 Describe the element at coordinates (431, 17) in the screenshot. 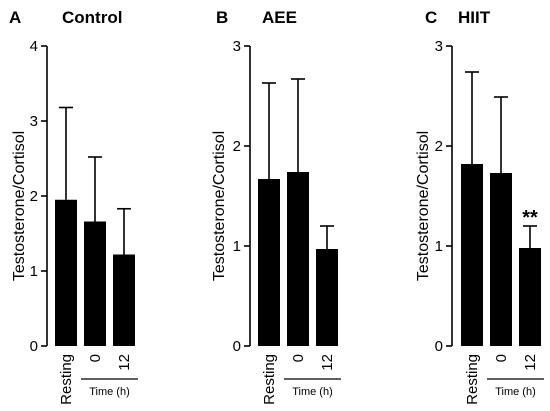

I see `panel-letter: C` at that location.